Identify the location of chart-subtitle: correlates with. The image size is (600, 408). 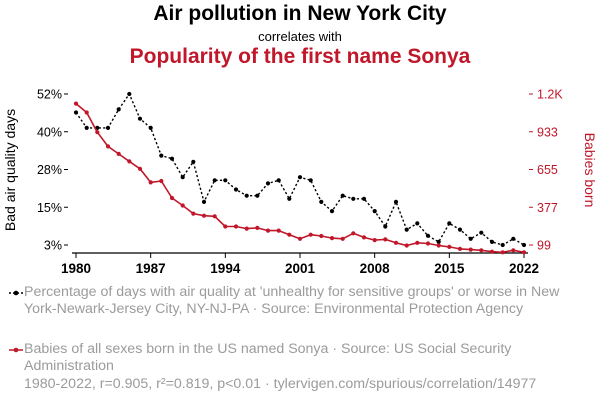
(300, 36).